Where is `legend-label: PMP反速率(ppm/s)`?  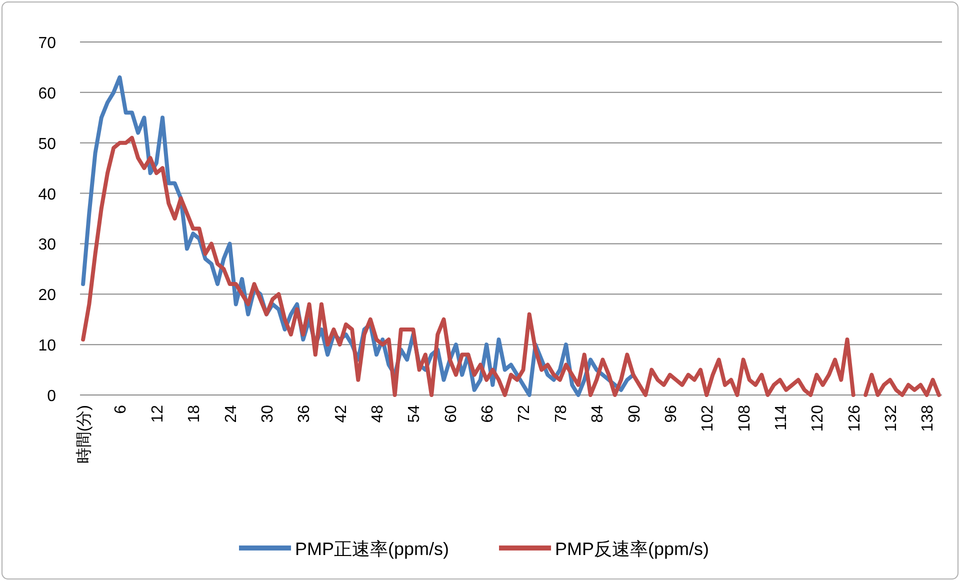 legend-label: PMP反速率(ppm/s) is located at coordinates (632, 549).